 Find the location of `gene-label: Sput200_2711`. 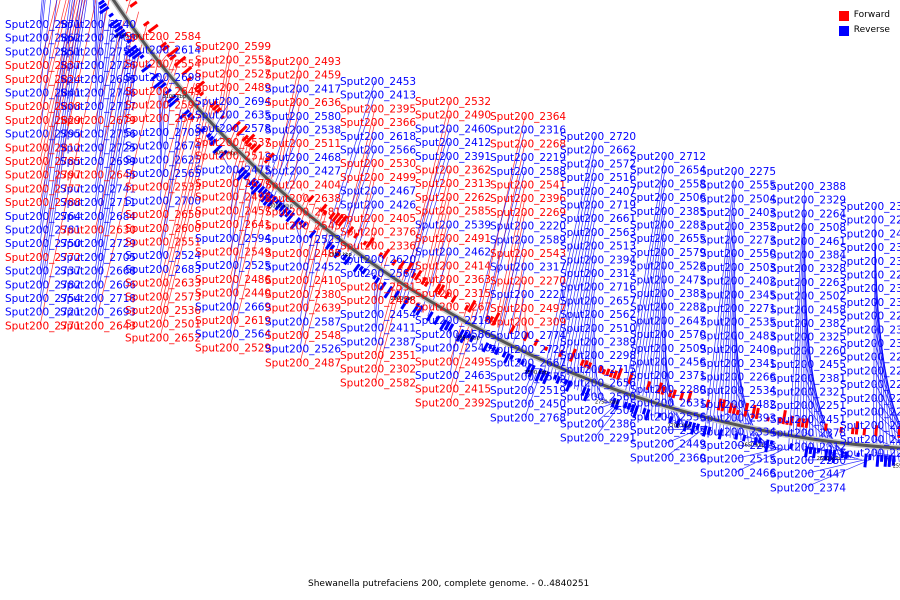

gene-label: Sput200_2711 is located at coordinates (98, 203).